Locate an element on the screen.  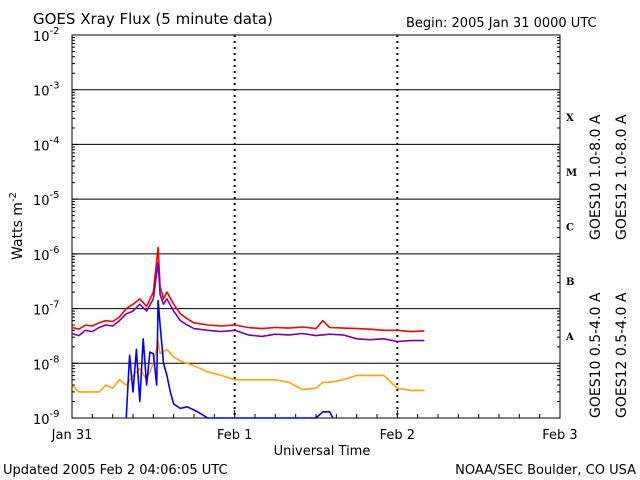
chart-title: GOES Xray Flux (5 minute data) is located at coordinates (153, 19).